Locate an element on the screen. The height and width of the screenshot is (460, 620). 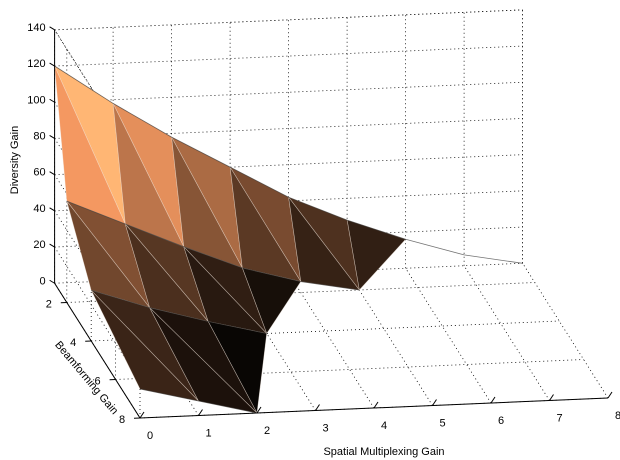
grid-top-back is located at coordinates (288, 20).